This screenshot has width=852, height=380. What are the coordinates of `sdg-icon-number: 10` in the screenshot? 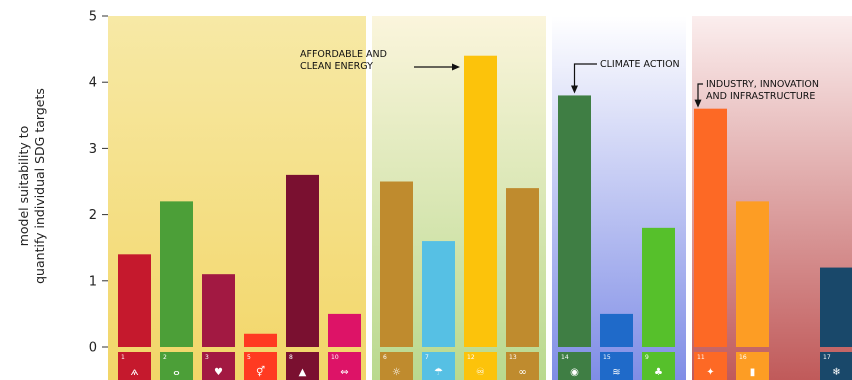 It's located at (335, 357).